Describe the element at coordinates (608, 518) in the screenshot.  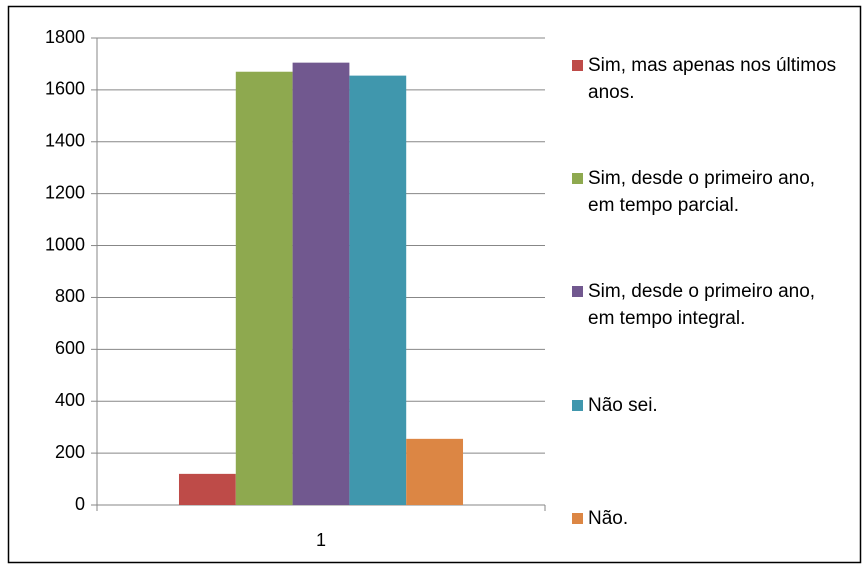
I see `legend-label: Não.` at that location.